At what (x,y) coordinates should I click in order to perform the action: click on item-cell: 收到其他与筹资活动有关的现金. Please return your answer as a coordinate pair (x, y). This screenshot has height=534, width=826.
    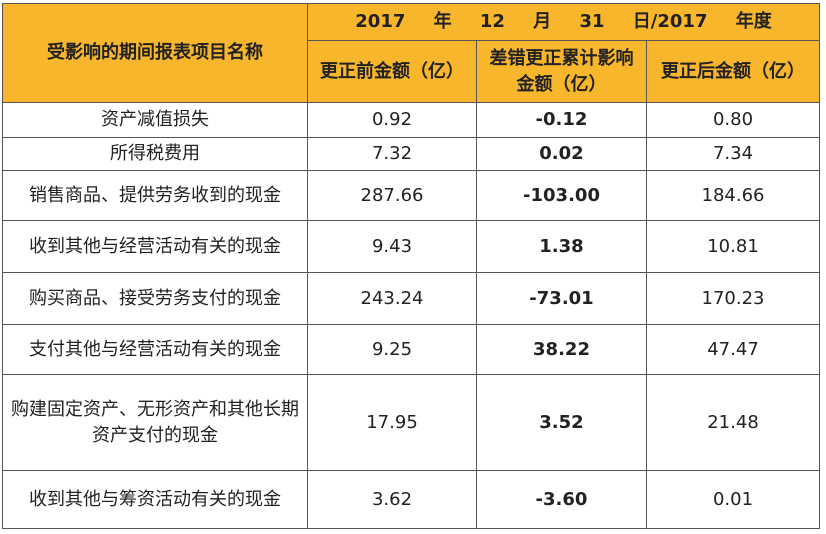
    Looking at the image, I should click on (155, 499).